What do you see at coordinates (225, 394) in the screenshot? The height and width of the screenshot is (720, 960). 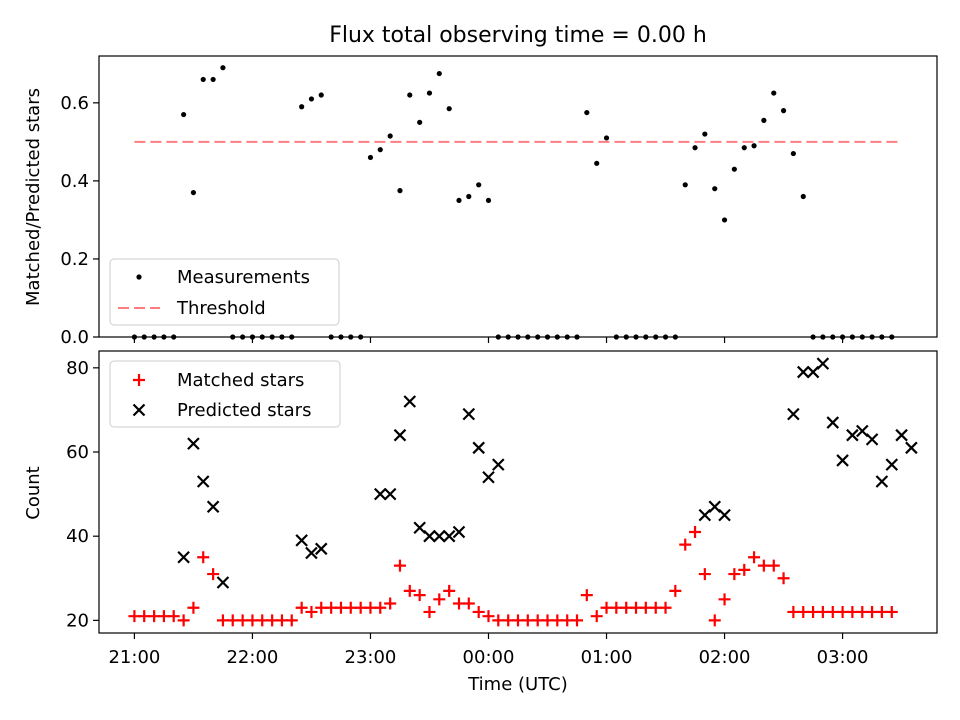 I see `bottom-legend: Matched stars Predicted stars` at bounding box center [225, 394].